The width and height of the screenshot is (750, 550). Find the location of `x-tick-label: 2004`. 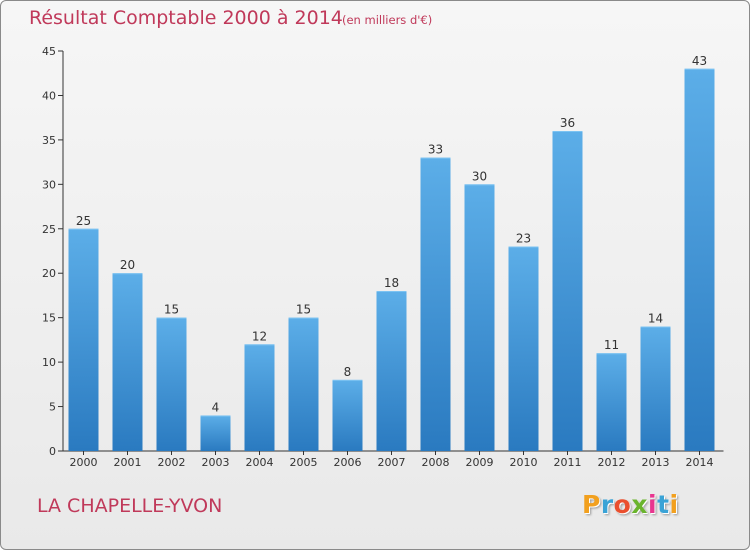

x-tick-label: 2004 is located at coordinates (260, 462).